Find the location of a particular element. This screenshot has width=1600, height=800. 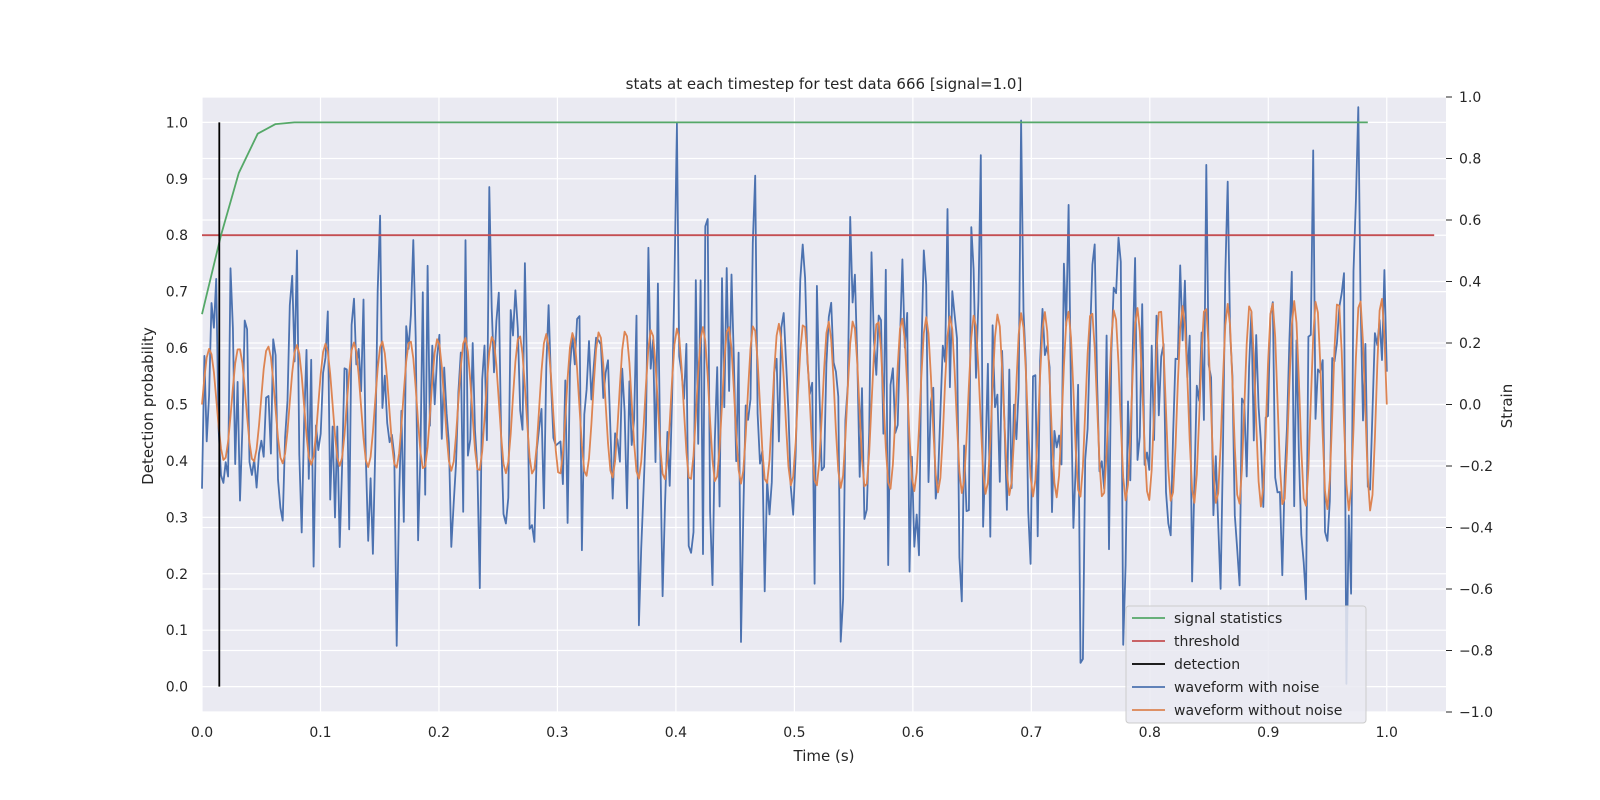

y-left-tick-label: 0.7 is located at coordinates (177, 293).